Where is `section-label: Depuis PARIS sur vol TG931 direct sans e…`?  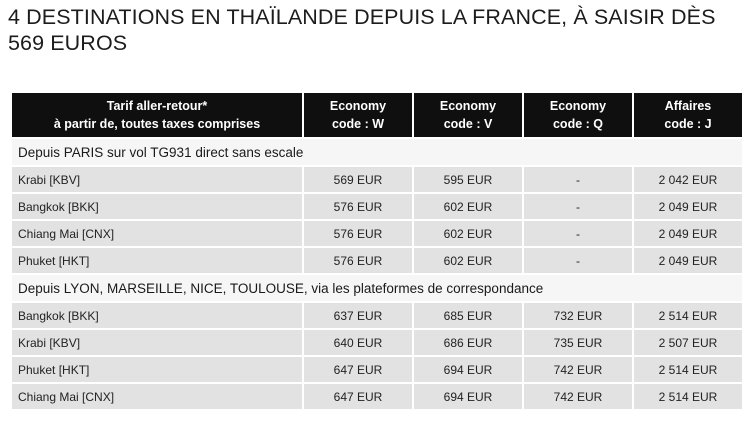
section-label: Depuis PARIS sur vol TG931 direct sans e… is located at coordinates (377, 152).